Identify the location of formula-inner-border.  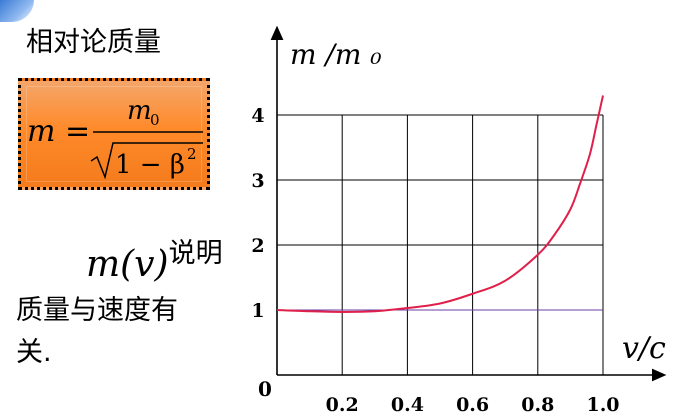
(114, 134).